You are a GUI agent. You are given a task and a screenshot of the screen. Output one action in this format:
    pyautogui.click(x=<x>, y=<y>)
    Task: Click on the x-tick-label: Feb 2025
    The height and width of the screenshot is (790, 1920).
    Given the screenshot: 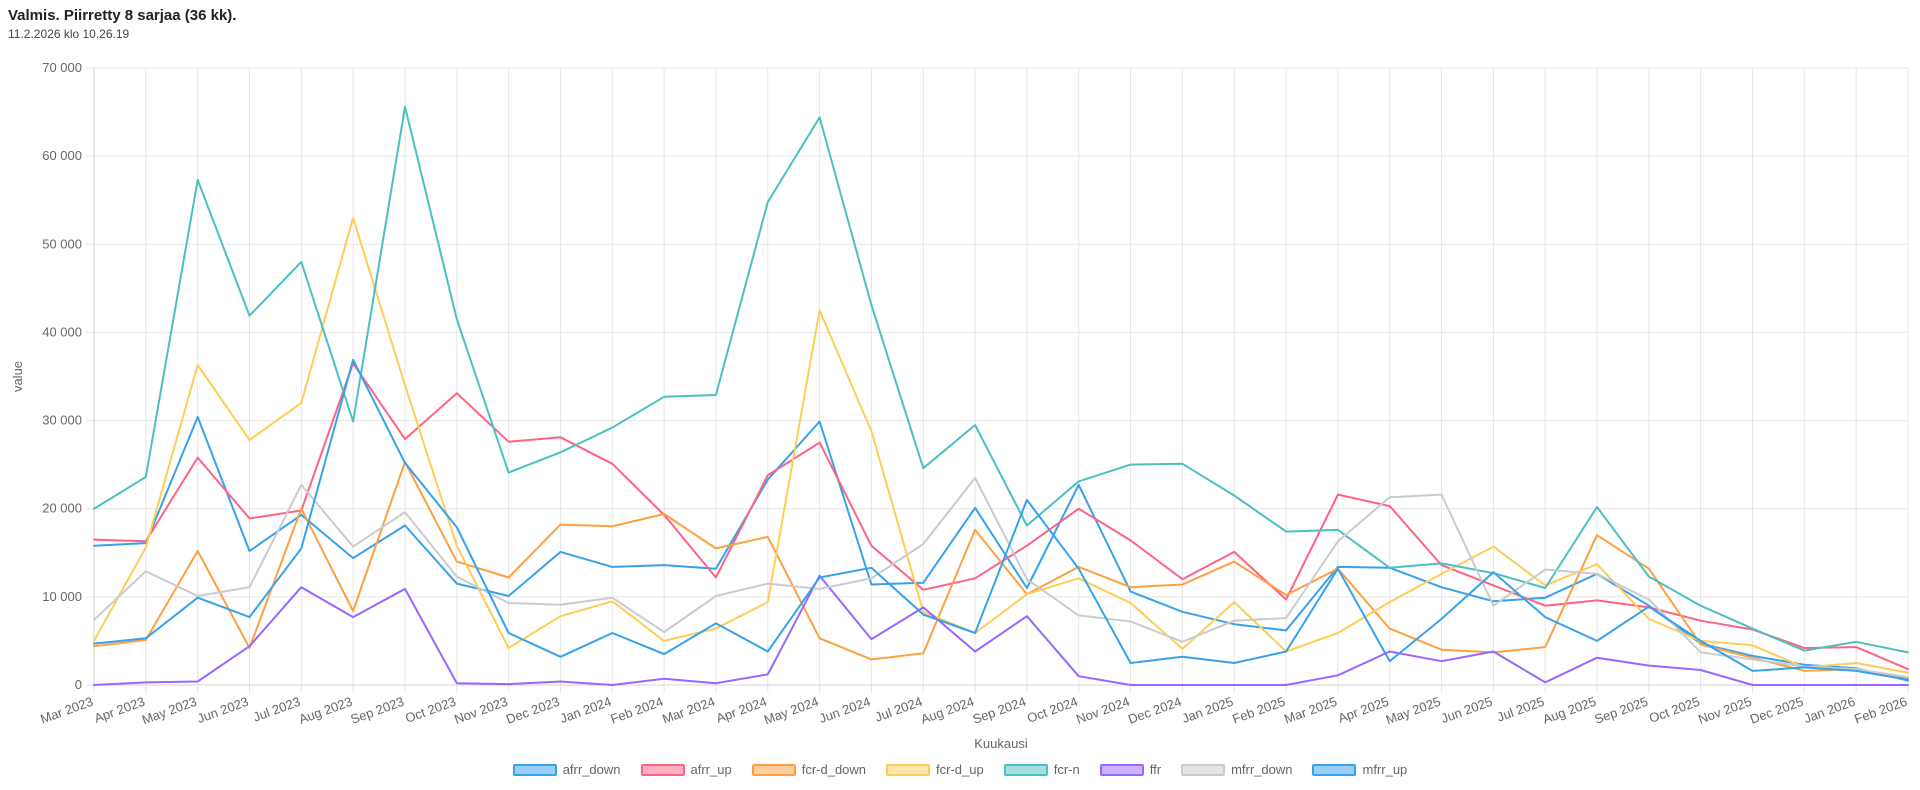 What is the action you would take?
    pyautogui.click(x=1258, y=710)
    